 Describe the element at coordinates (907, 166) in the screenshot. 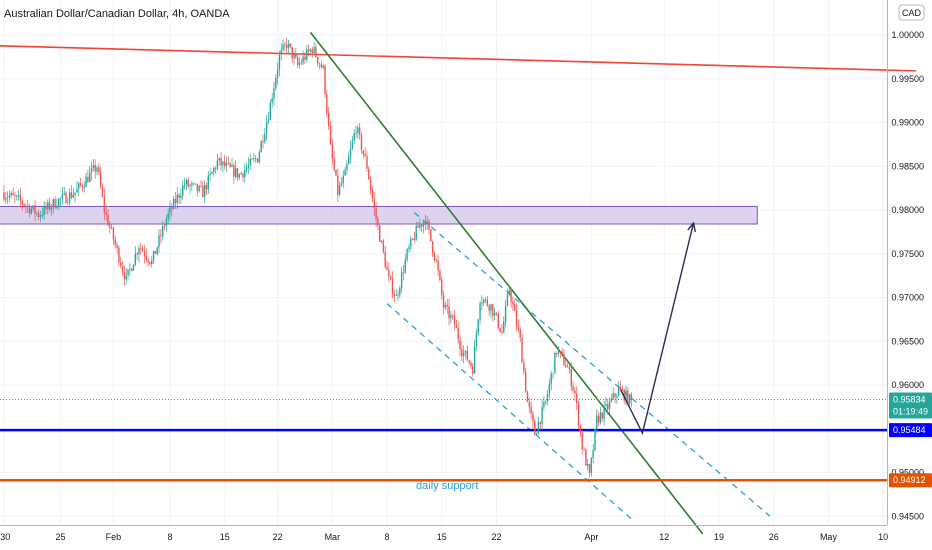

I see `y-tick-label: 0.98500` at that location.